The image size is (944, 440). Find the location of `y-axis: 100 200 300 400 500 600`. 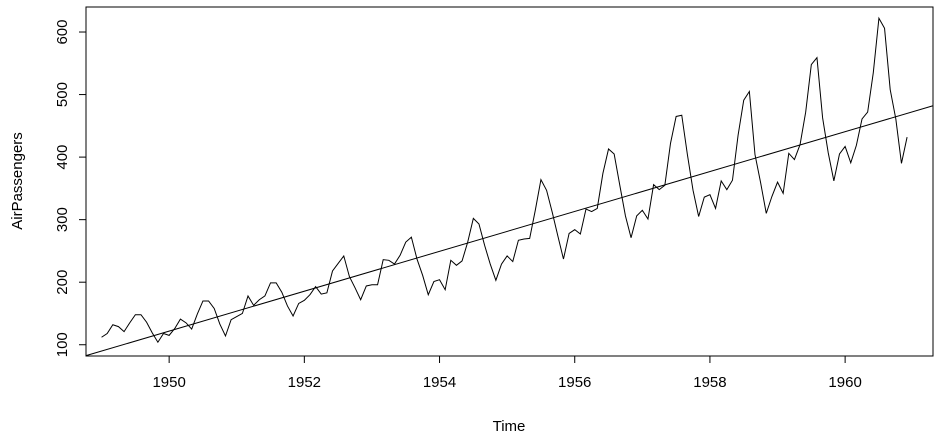

y-axis: 100 200 300 400 500 600 is located at coordinates (70, 188).